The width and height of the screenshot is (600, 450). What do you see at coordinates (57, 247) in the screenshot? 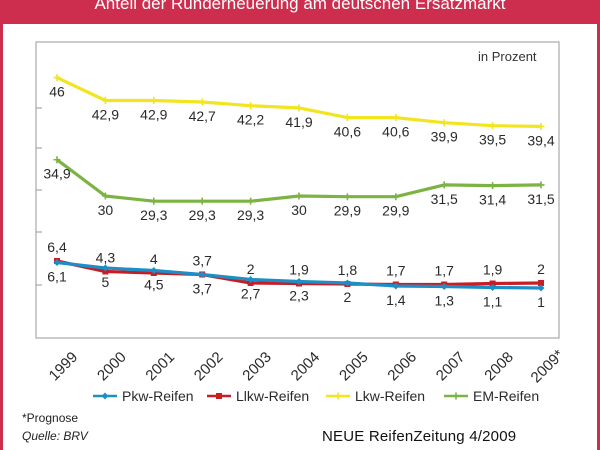
I see `data-label: 6,4` at bounding box center [57, 247].